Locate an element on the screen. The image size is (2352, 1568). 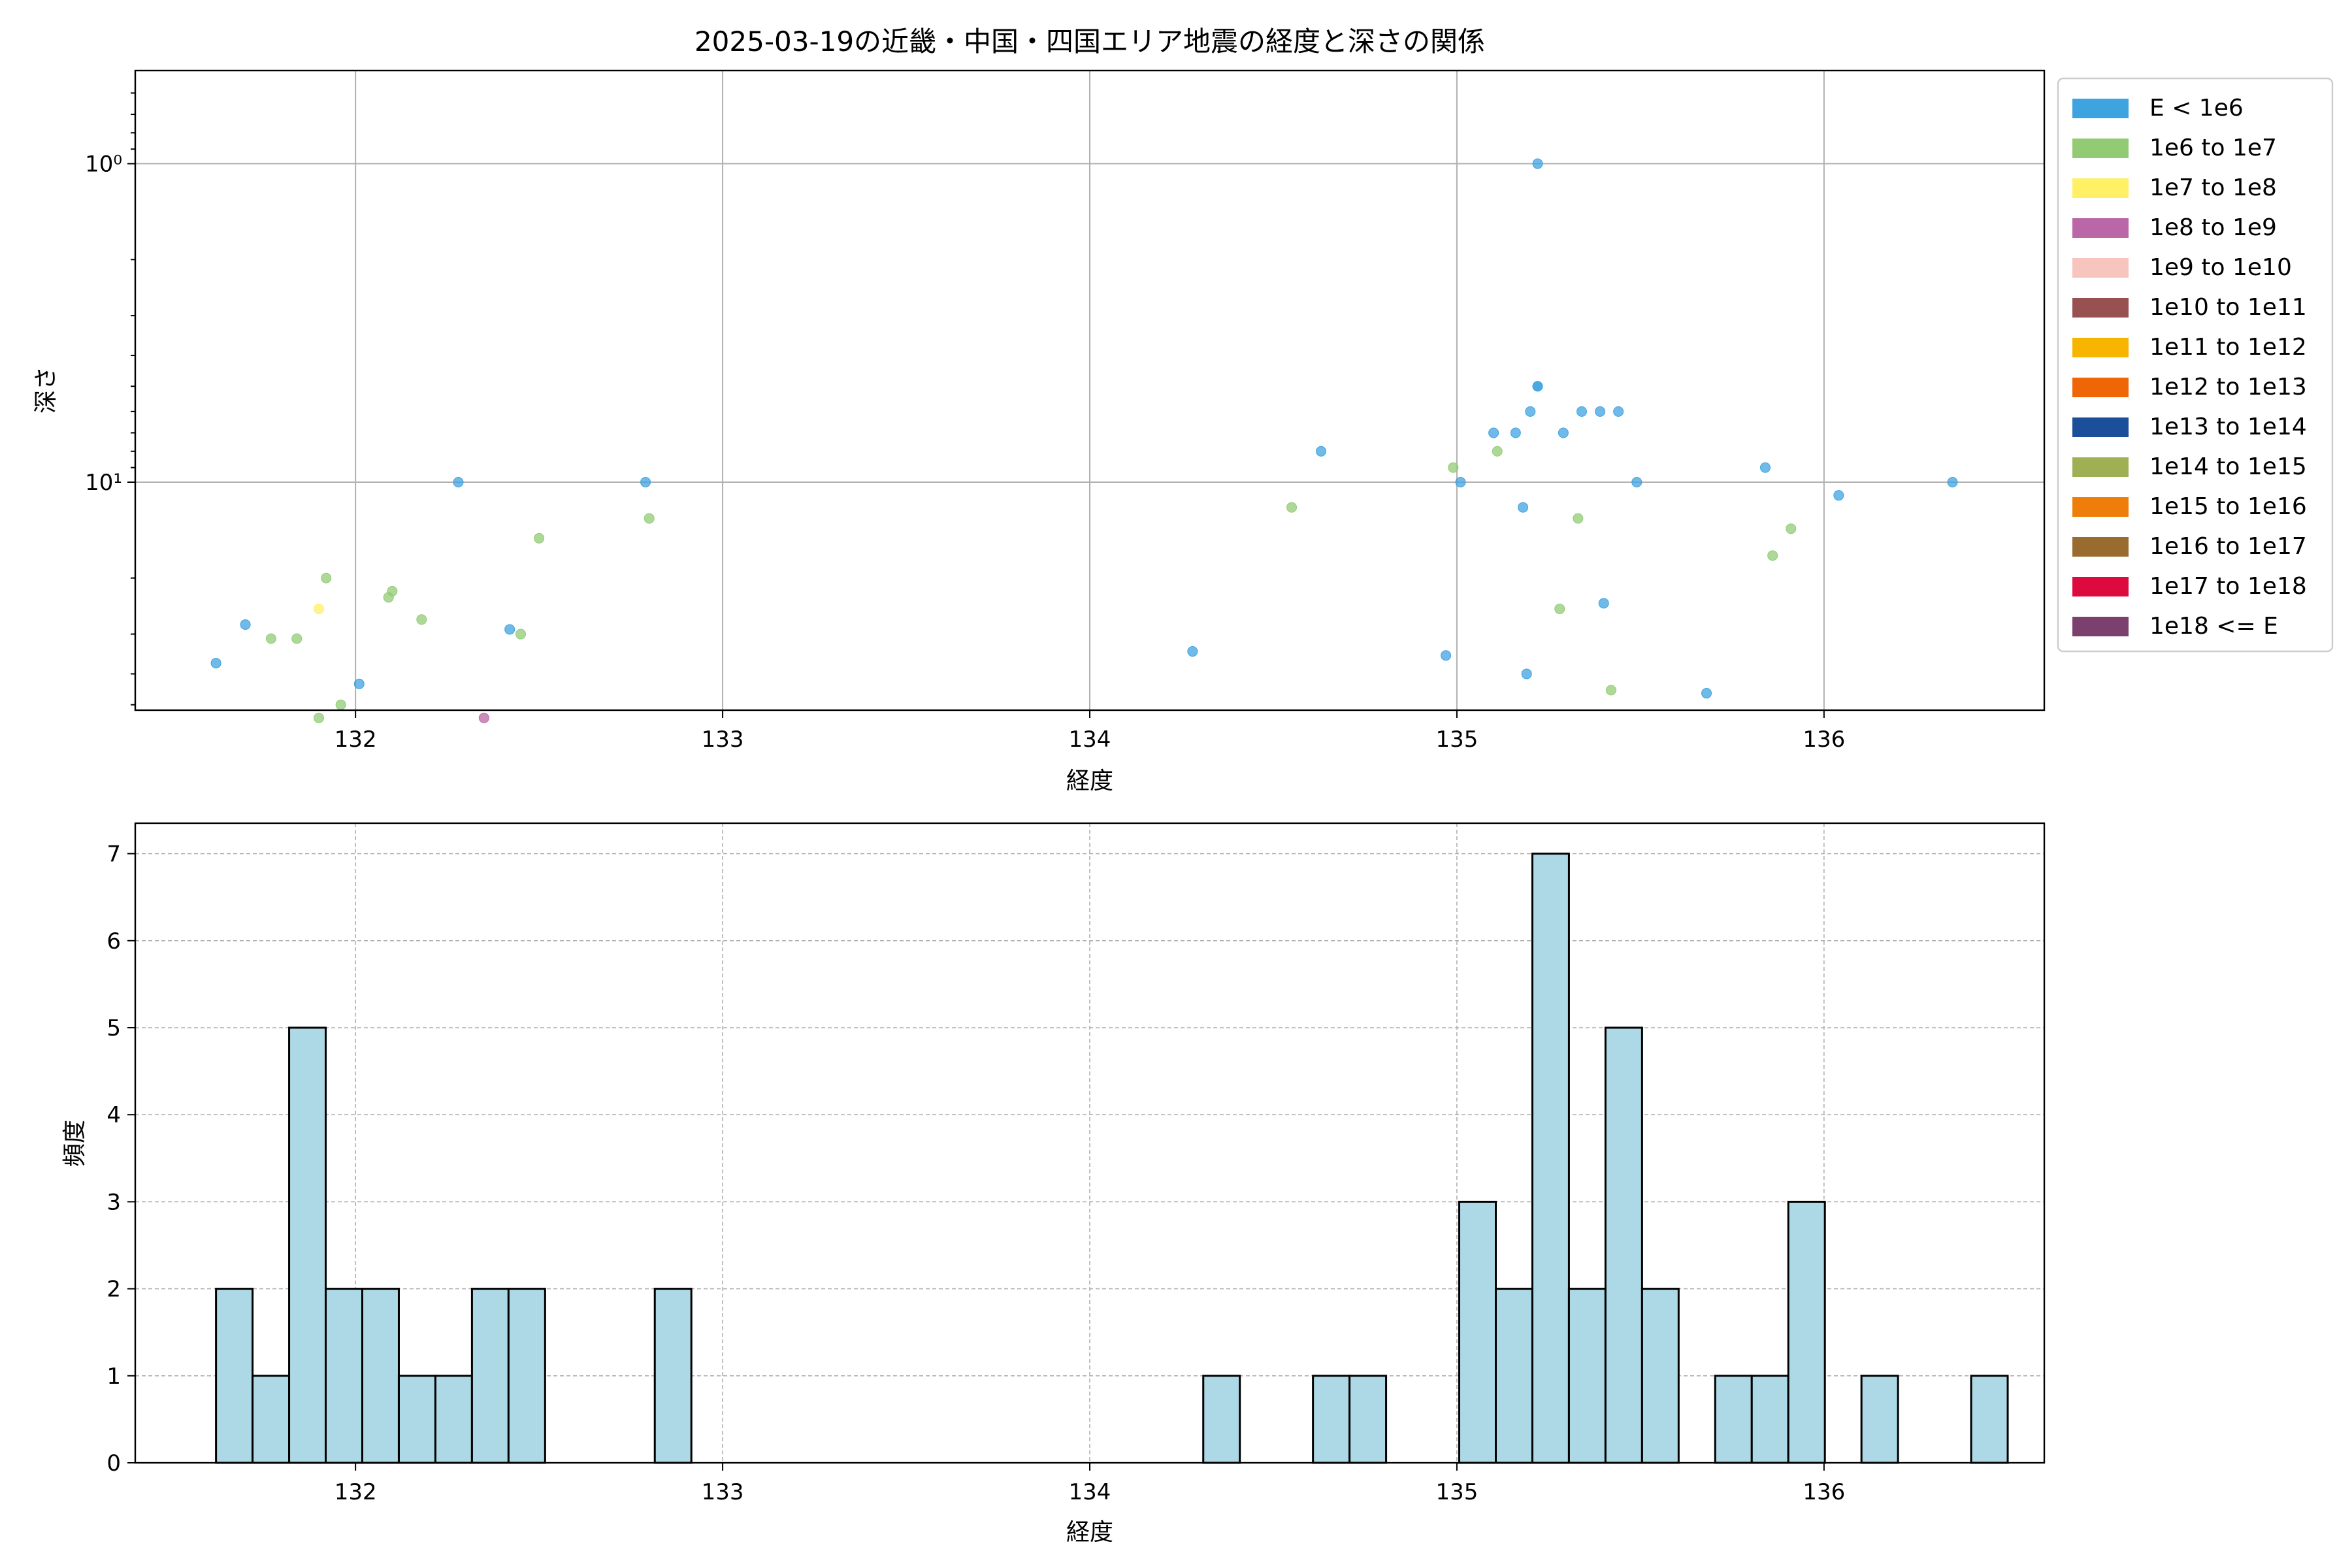
histogram-x-tick-label: 135 is located at coordinates (1456, 1492).